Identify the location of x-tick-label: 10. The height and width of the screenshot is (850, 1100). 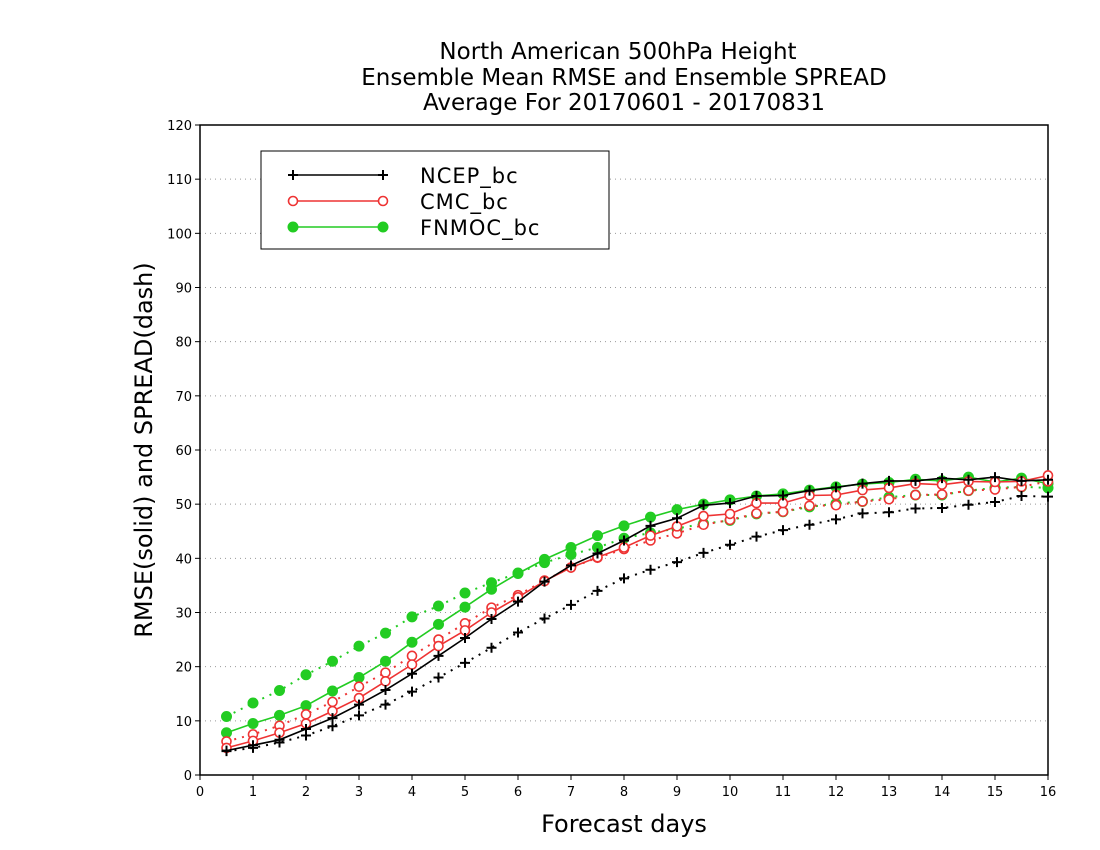
(730, 792).